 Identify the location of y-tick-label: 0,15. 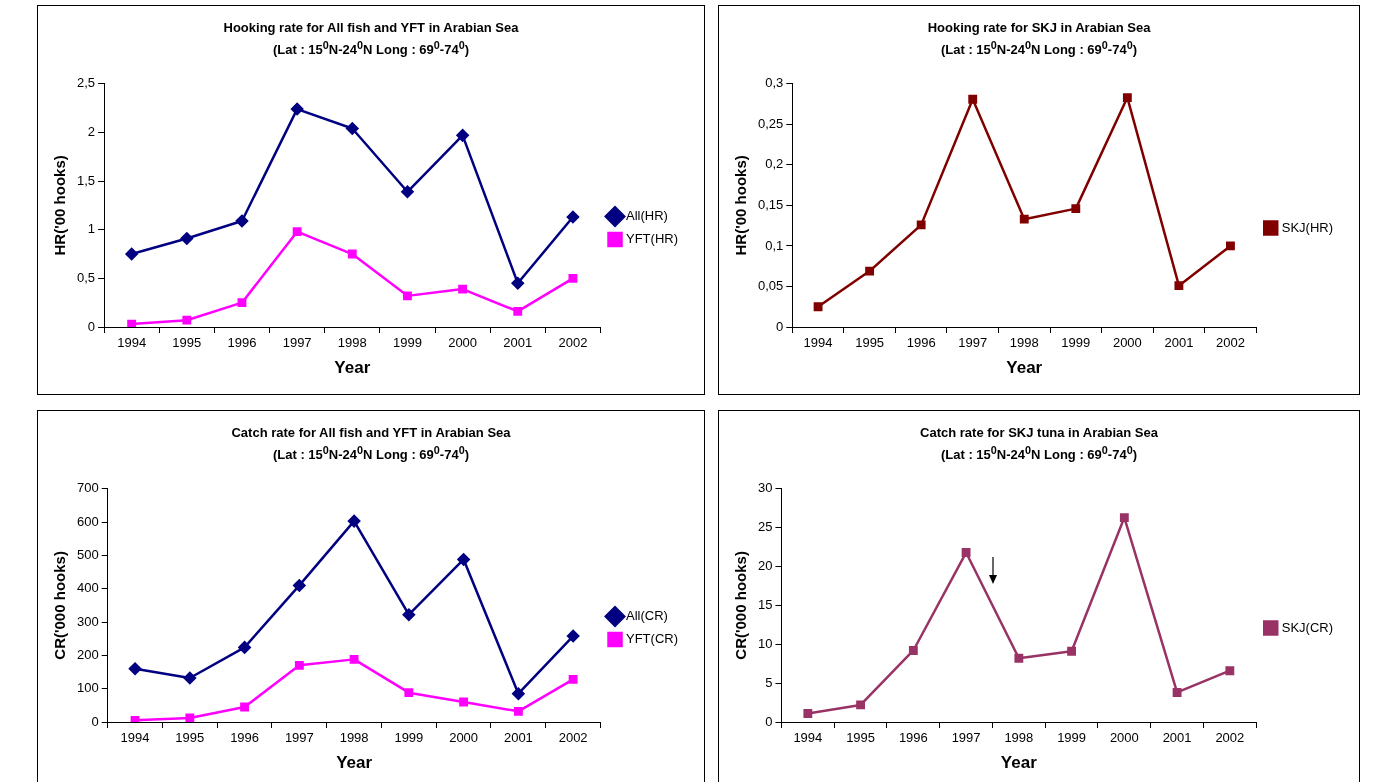
(770, 205).